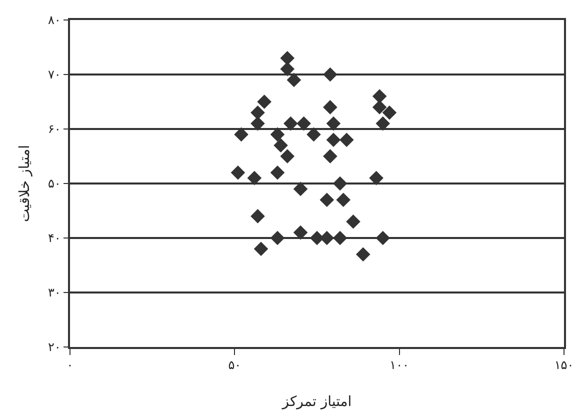  What do you see at coordinates (70, 365) in the screenshot?
I see `x-tick-label: ۰` at bounding box center [70, 365].